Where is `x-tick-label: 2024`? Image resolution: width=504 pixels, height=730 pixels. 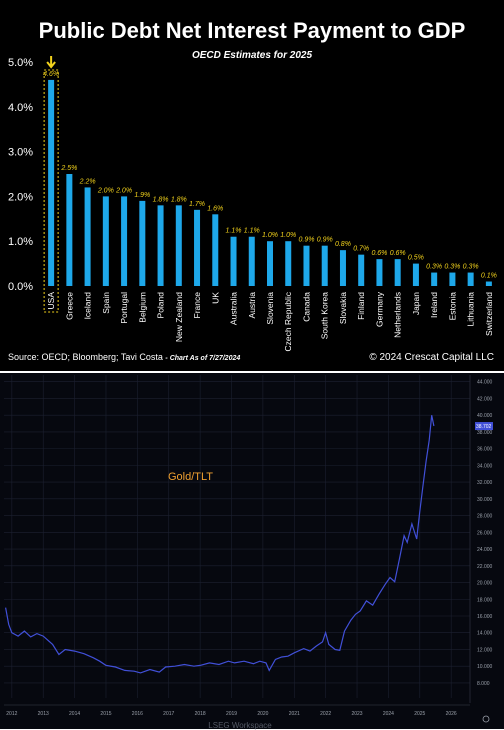
x-tick-label: 2024 is located at coordinates (388, 714).